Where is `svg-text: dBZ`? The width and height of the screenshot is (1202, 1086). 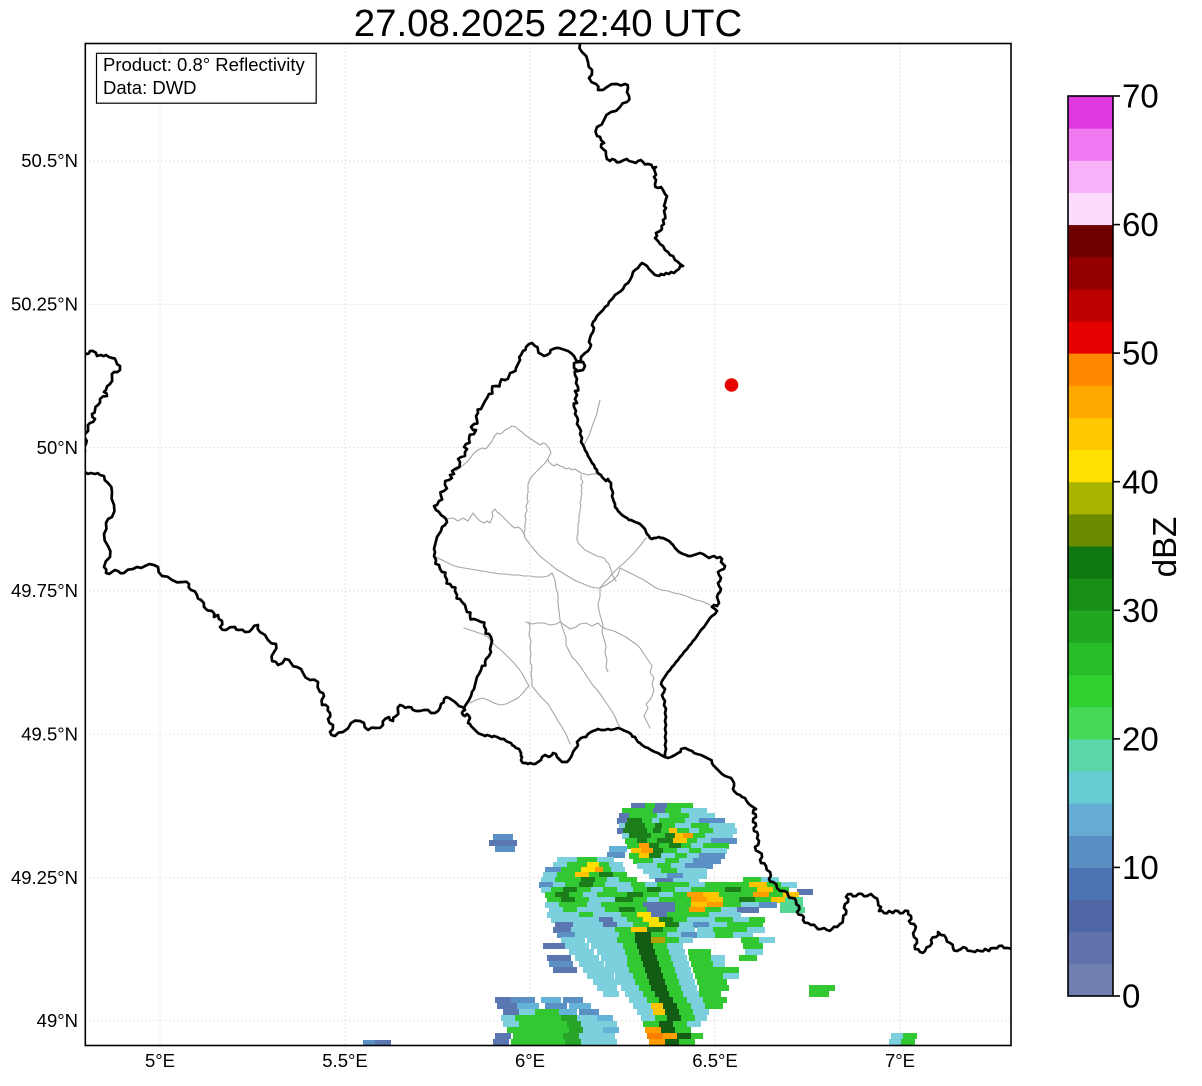
svg-text: dBZ is located at coordinates (1164, 547).